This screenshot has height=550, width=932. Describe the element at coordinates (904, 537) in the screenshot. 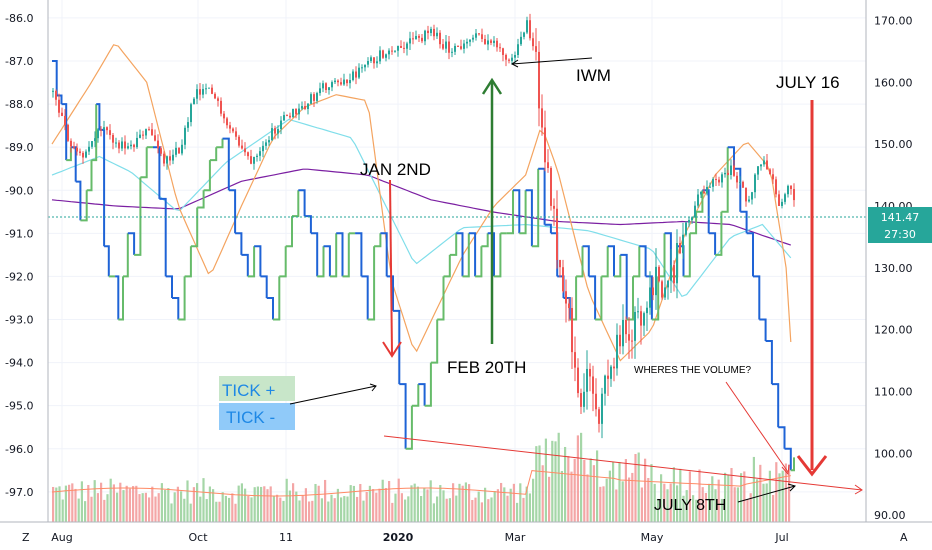

I see `right-corner-button: A` at that location.